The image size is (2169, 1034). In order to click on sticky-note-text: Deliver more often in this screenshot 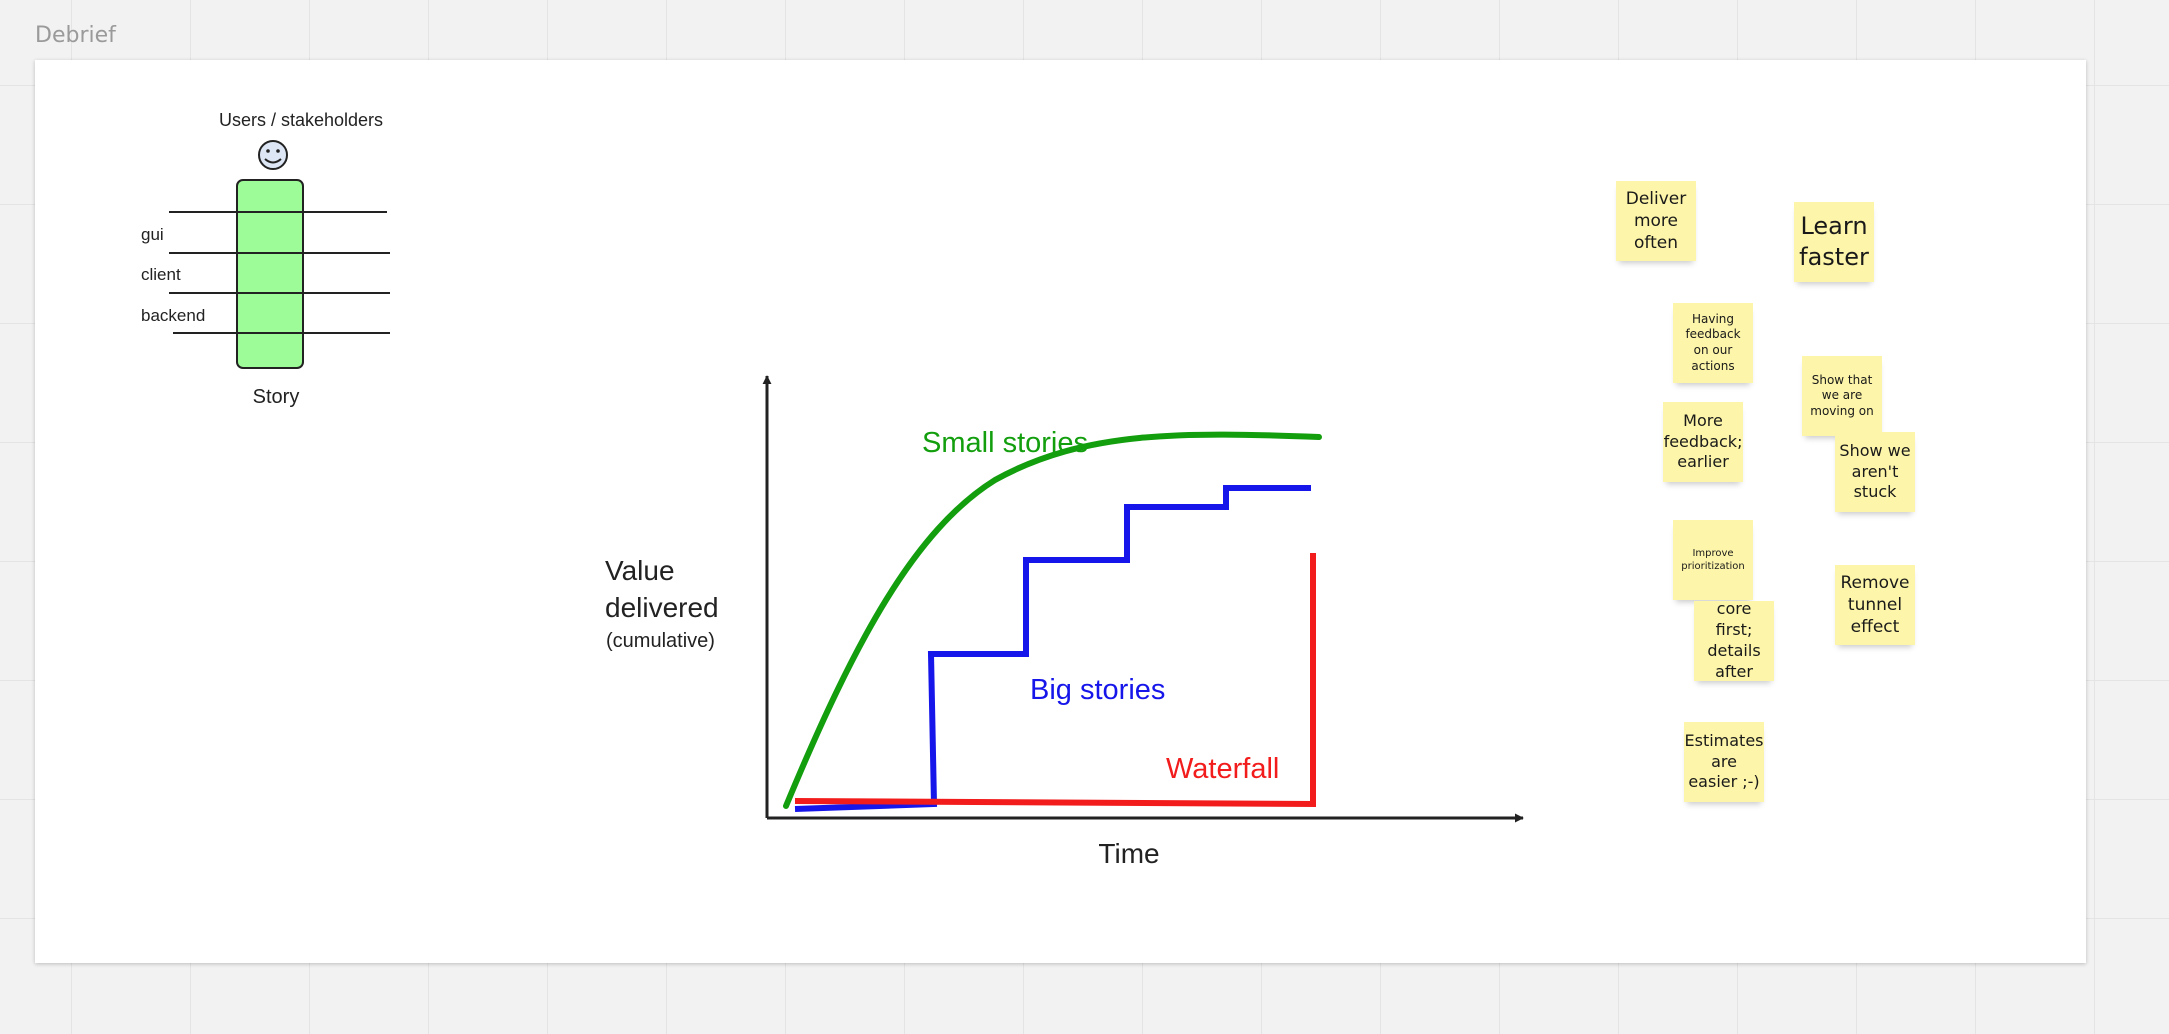, I will do `click(1656, 221)`.